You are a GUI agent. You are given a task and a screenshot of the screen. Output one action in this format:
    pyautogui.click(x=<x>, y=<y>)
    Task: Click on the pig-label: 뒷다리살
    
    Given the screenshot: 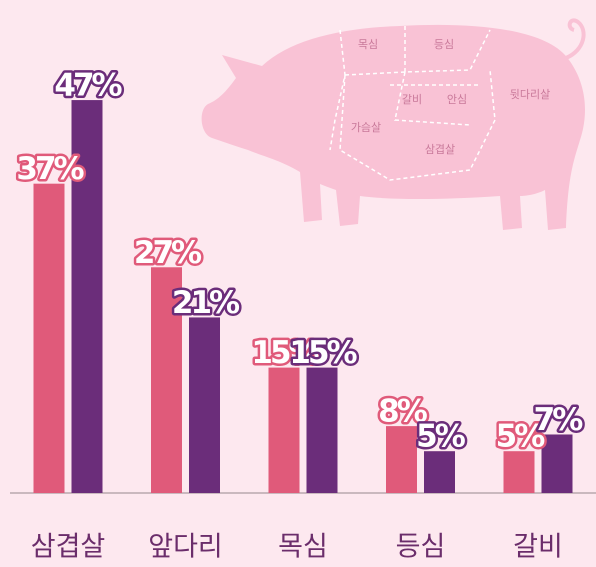 What is the action you would take?
    pyautogui.click(x=530, y=94)
    